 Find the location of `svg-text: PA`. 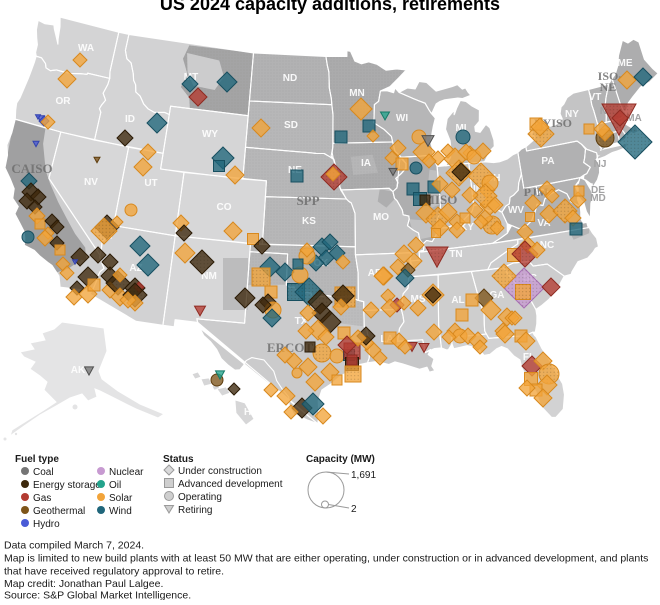

svg-text: PA is located at coordinates (547, 161).